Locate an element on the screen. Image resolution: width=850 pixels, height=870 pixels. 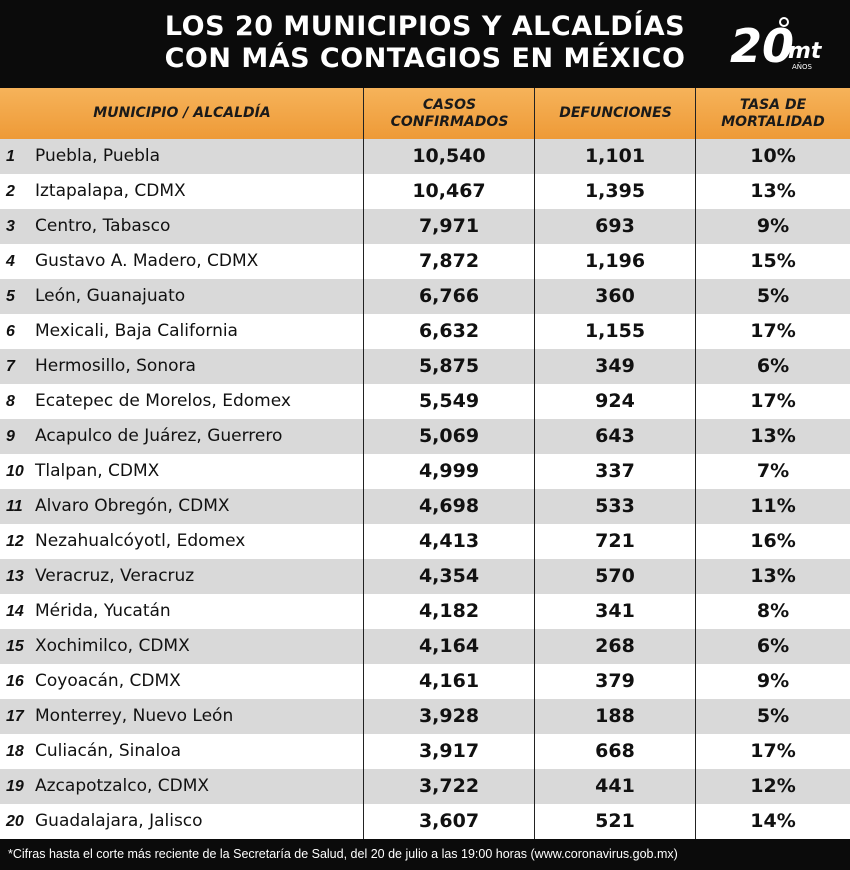
header-casos: CASOS CONFIRMADOS is located at coordinates (449, 113).